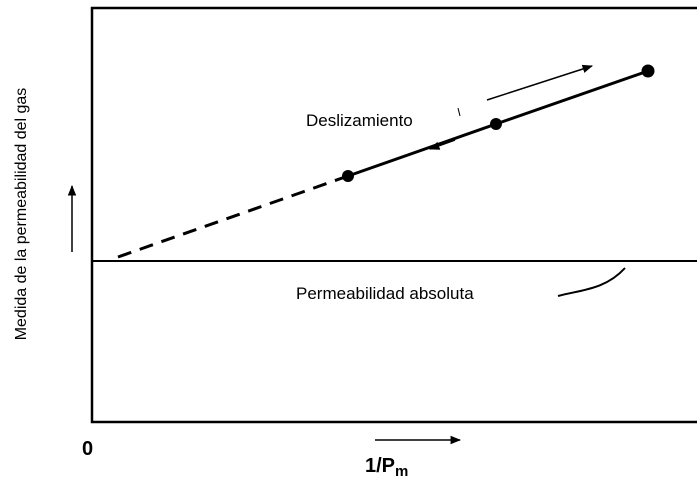 The width and height of the screenshot is (697, 481). What do you see at coordinates (359, 120) in the screenshot?
I see `slip-label: Deslizamiento` at bounding box center [359, 120].